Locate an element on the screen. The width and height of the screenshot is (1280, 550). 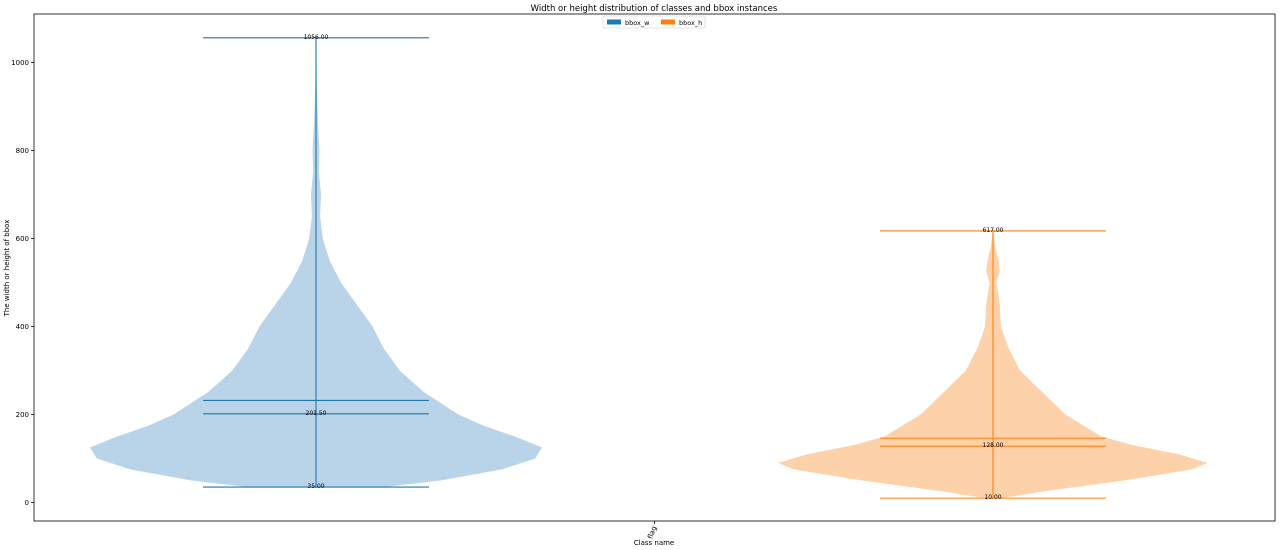
y-axis-label: The width or height of bbox is located at coordinates (7, 269).